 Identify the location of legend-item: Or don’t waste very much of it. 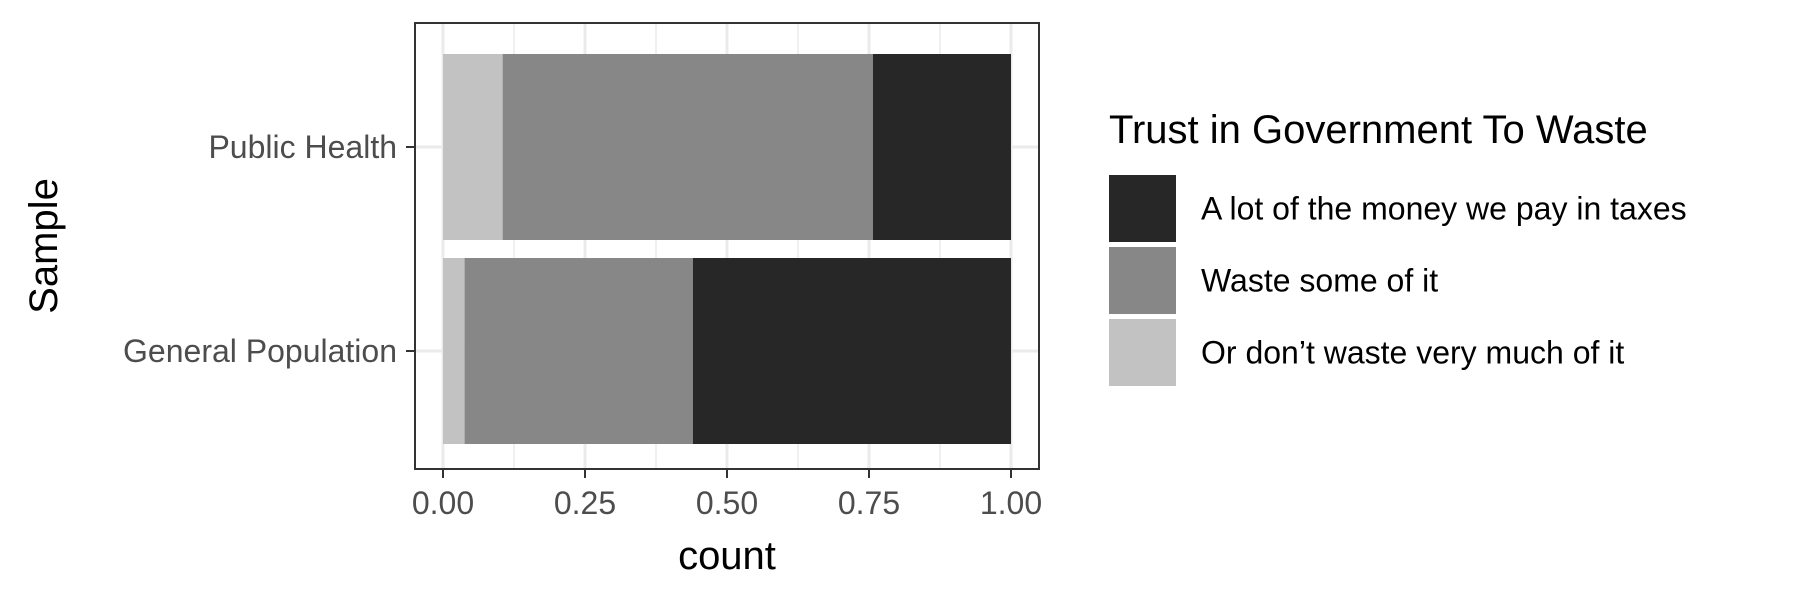
(1366, 352).